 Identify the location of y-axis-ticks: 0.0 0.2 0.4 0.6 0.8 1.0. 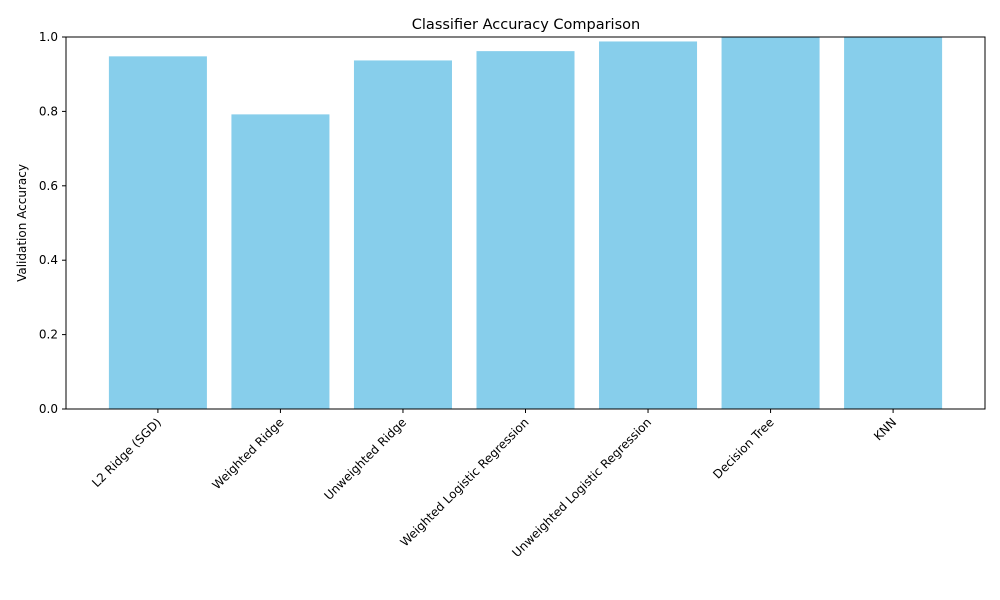
(52, 223).